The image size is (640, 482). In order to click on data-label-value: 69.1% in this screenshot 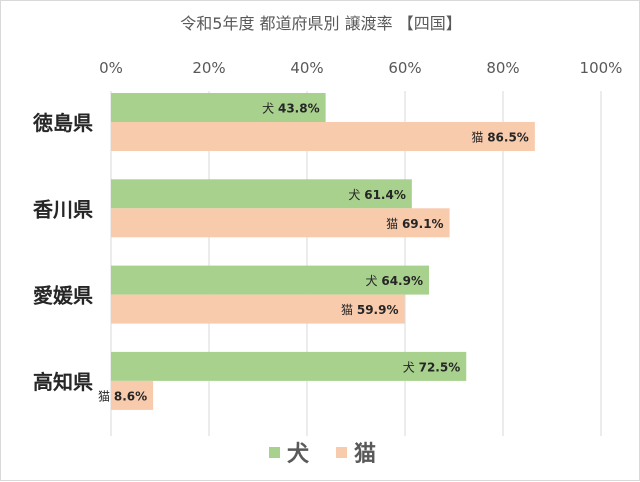, I will do `click(423, 224)`.